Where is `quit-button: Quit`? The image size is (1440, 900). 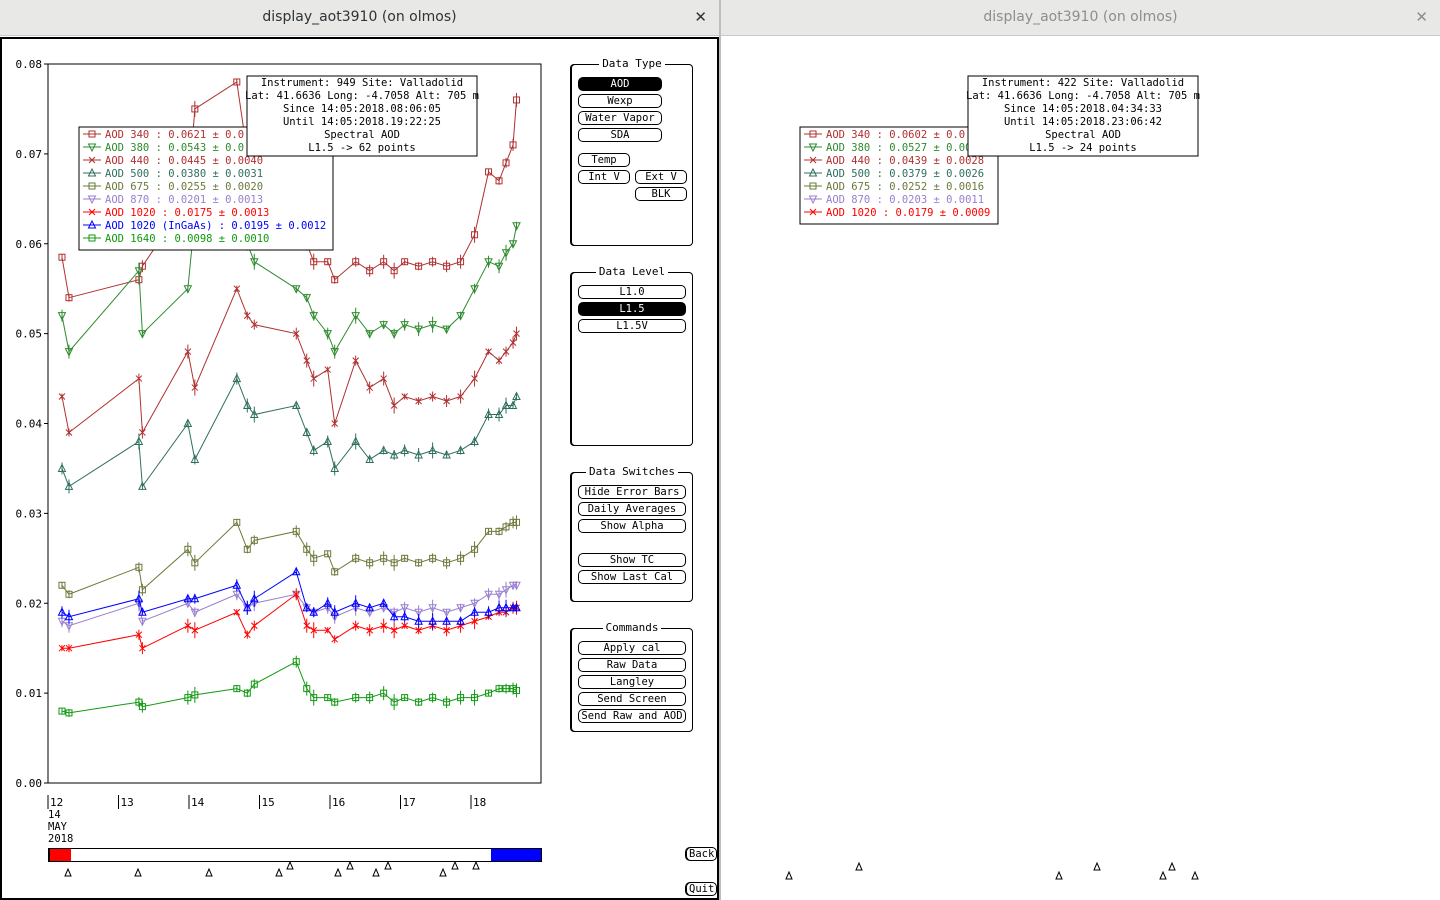 quit-button: Quit is located at coordinates (702, 889).